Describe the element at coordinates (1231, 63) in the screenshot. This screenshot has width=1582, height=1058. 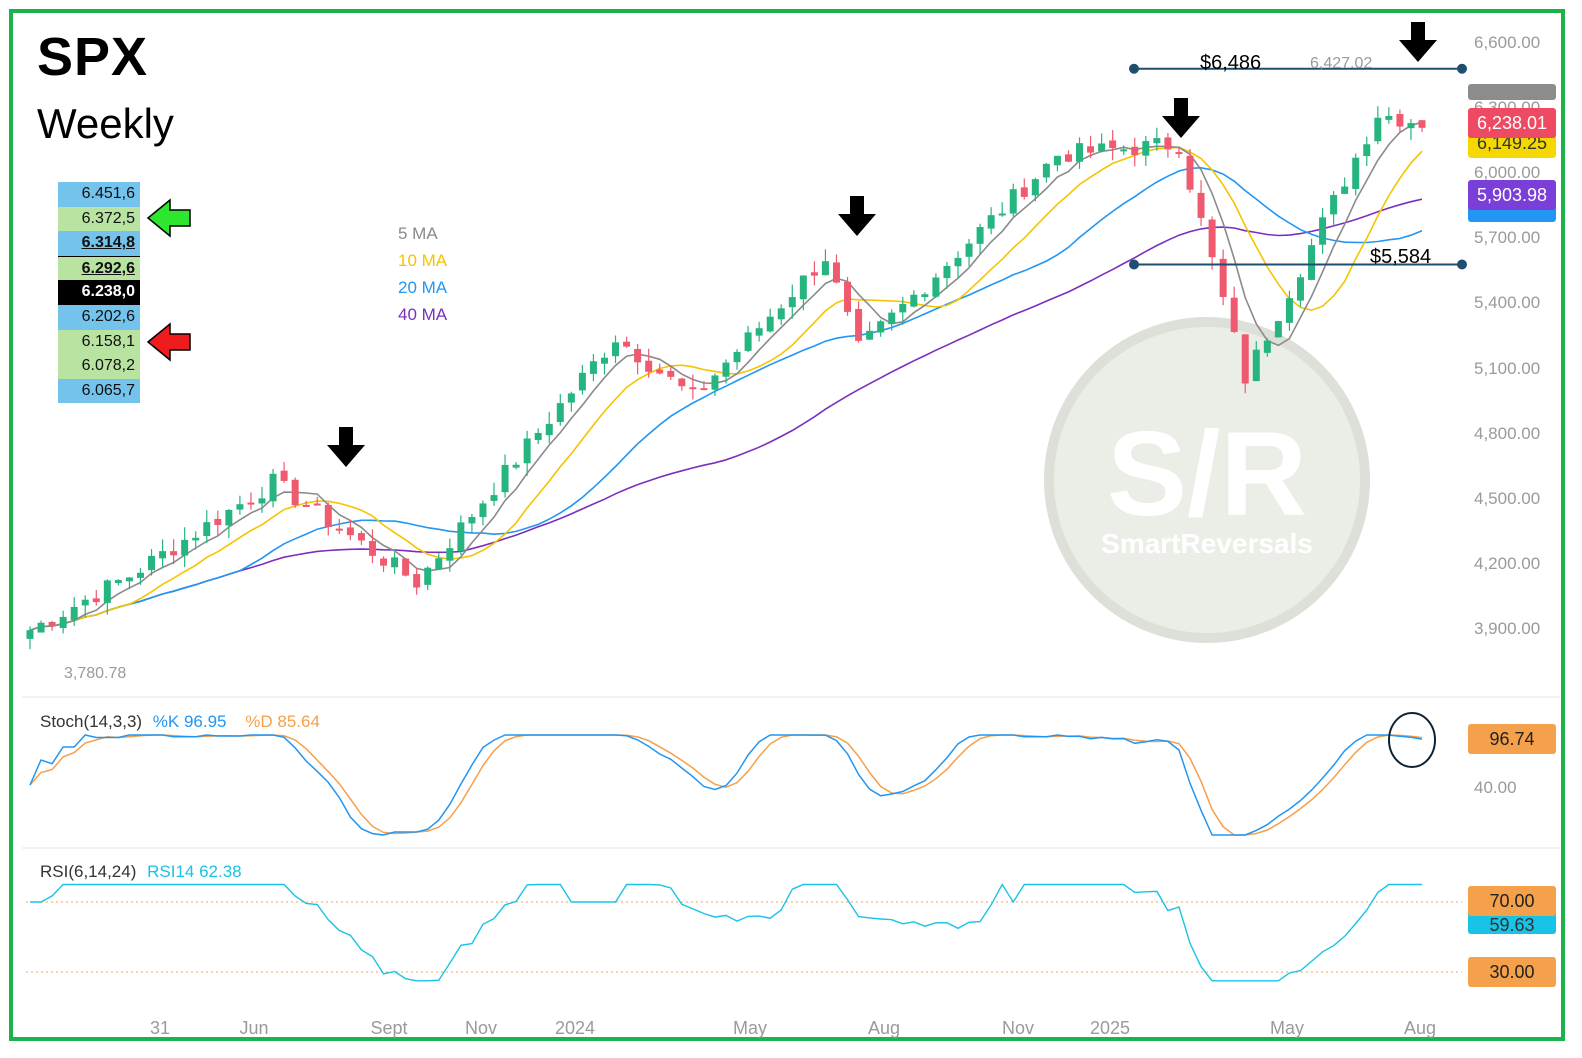
I see `resistance-label: $6,486` at that location.